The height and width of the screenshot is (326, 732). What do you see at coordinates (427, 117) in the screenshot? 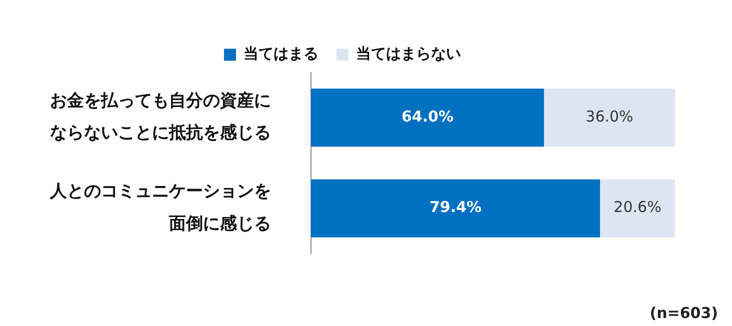
I see `data-label: 64.0%` at bounding box center [427, 117].